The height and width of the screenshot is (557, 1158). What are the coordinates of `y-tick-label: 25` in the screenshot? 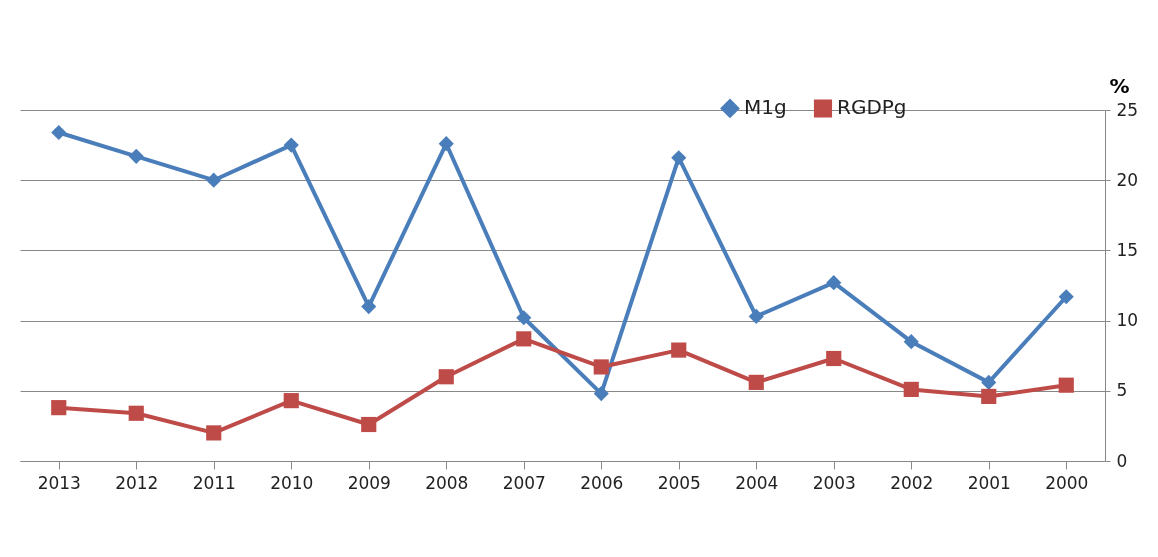 It's located at (1127, 109).